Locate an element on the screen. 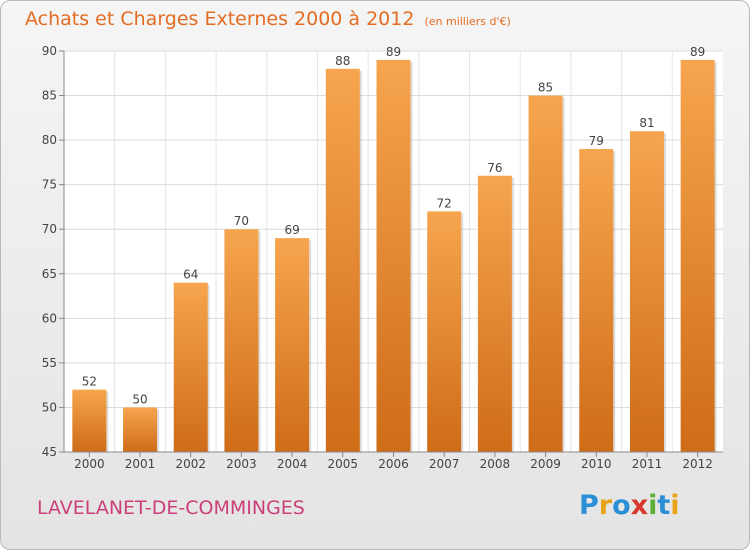  bar-value-label: 85 is located at coordinates (545, 88).